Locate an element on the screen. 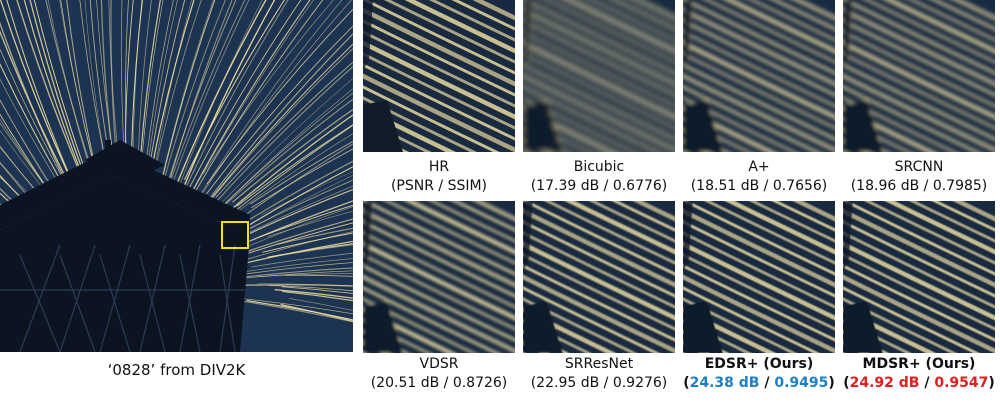  caption-bicubic: Bicubic (17.39 dB / 0.6776) is located at coordinates (599, 177).